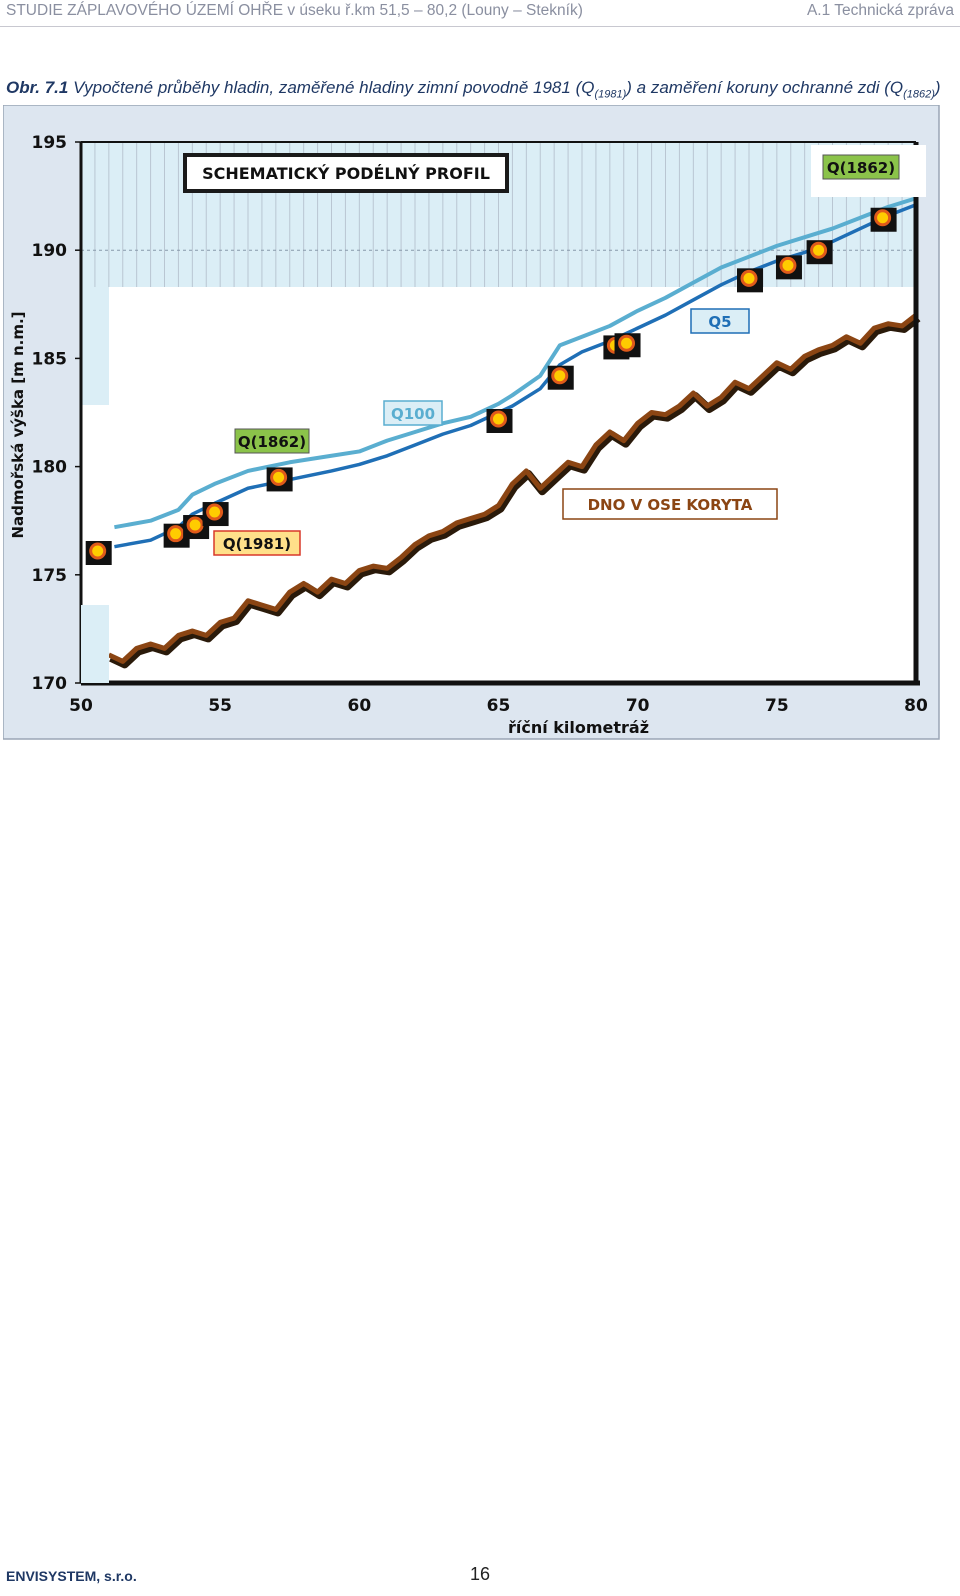 The height and width of the screenshot is (1596, 960). I want to click on y-tick-label: 185, so click(50, 359).